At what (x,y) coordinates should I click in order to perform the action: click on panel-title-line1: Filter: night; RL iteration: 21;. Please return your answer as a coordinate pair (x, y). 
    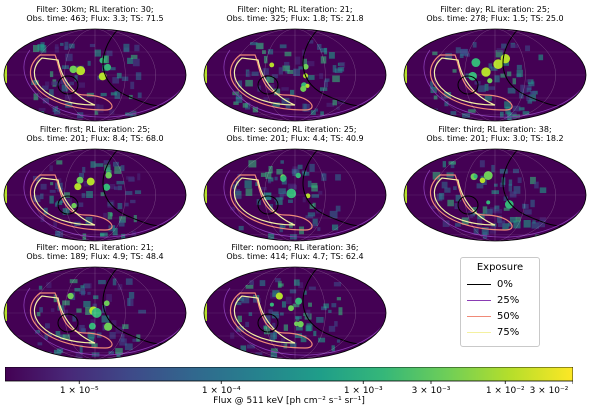
    Looking at the image, I should click on (295, 9).